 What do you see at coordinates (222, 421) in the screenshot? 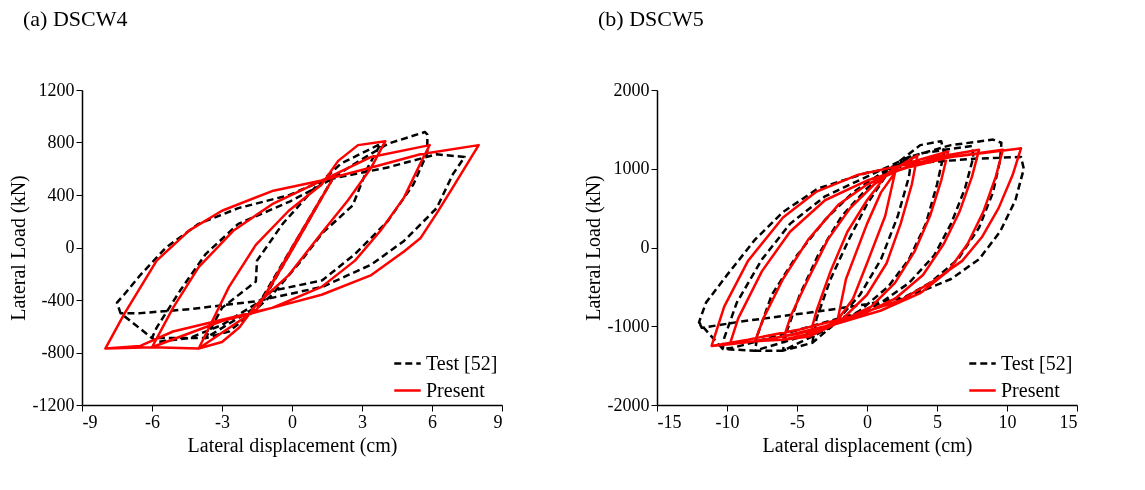
I see `x-tick-label: -3` at bounding box center [222, 421].